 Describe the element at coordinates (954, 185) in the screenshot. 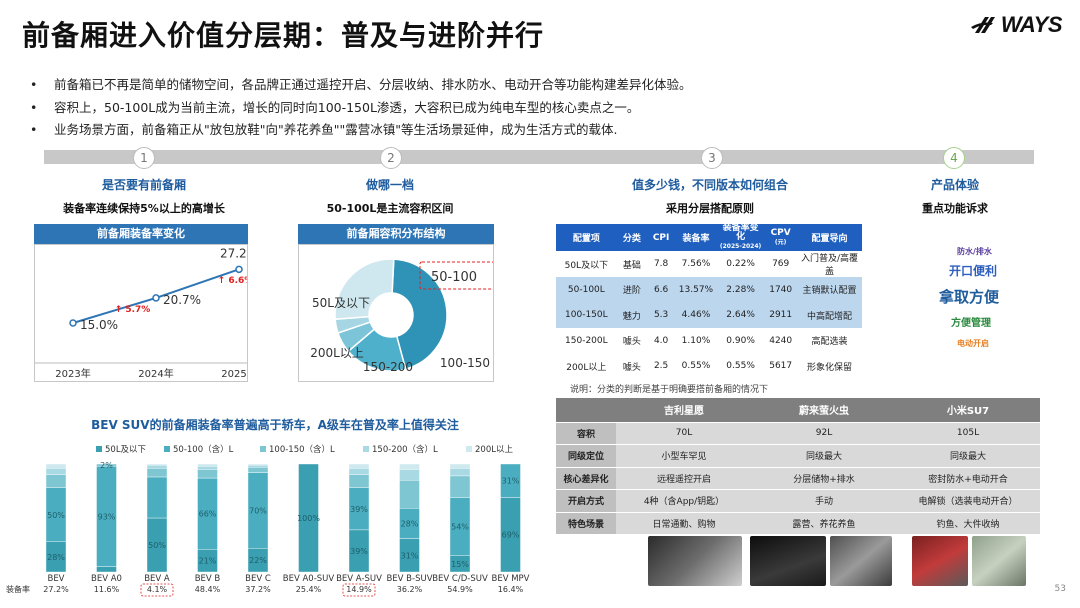

I see `step-4-heading: 产品体验` at that location.